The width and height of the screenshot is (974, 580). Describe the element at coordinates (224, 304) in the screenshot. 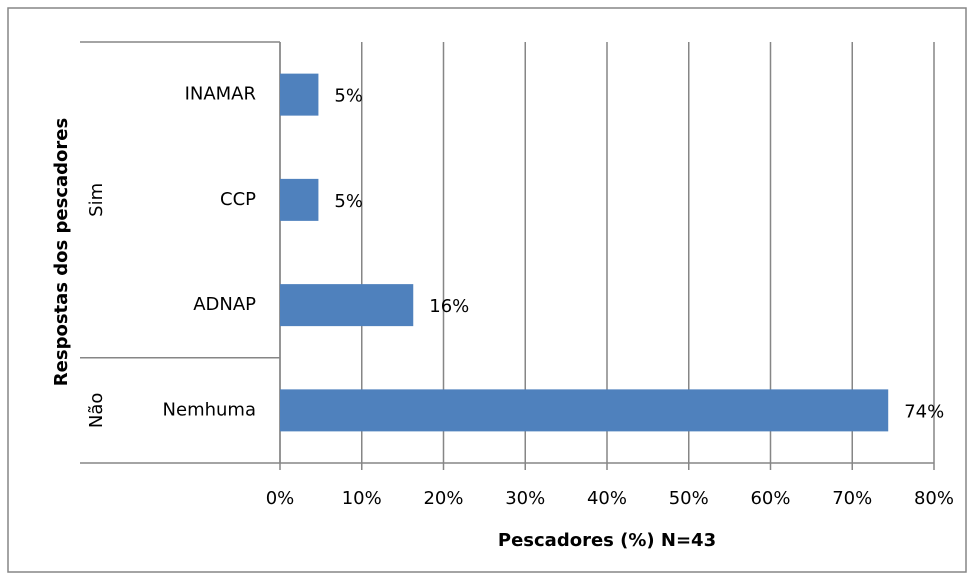

I see `y-tick-label: ADNAP` at that location.